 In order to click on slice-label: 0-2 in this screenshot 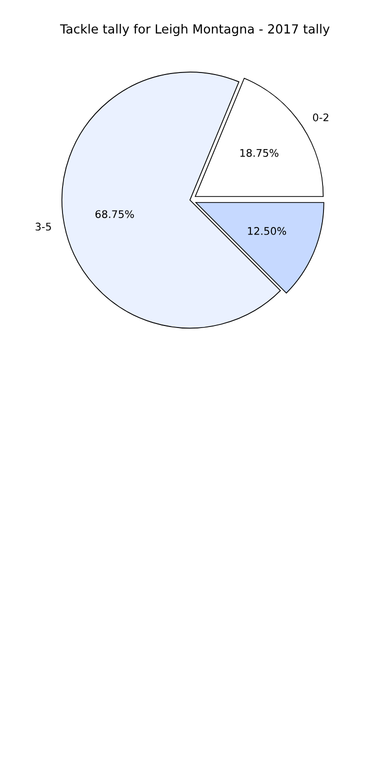, I will do `click(320, 117)`.